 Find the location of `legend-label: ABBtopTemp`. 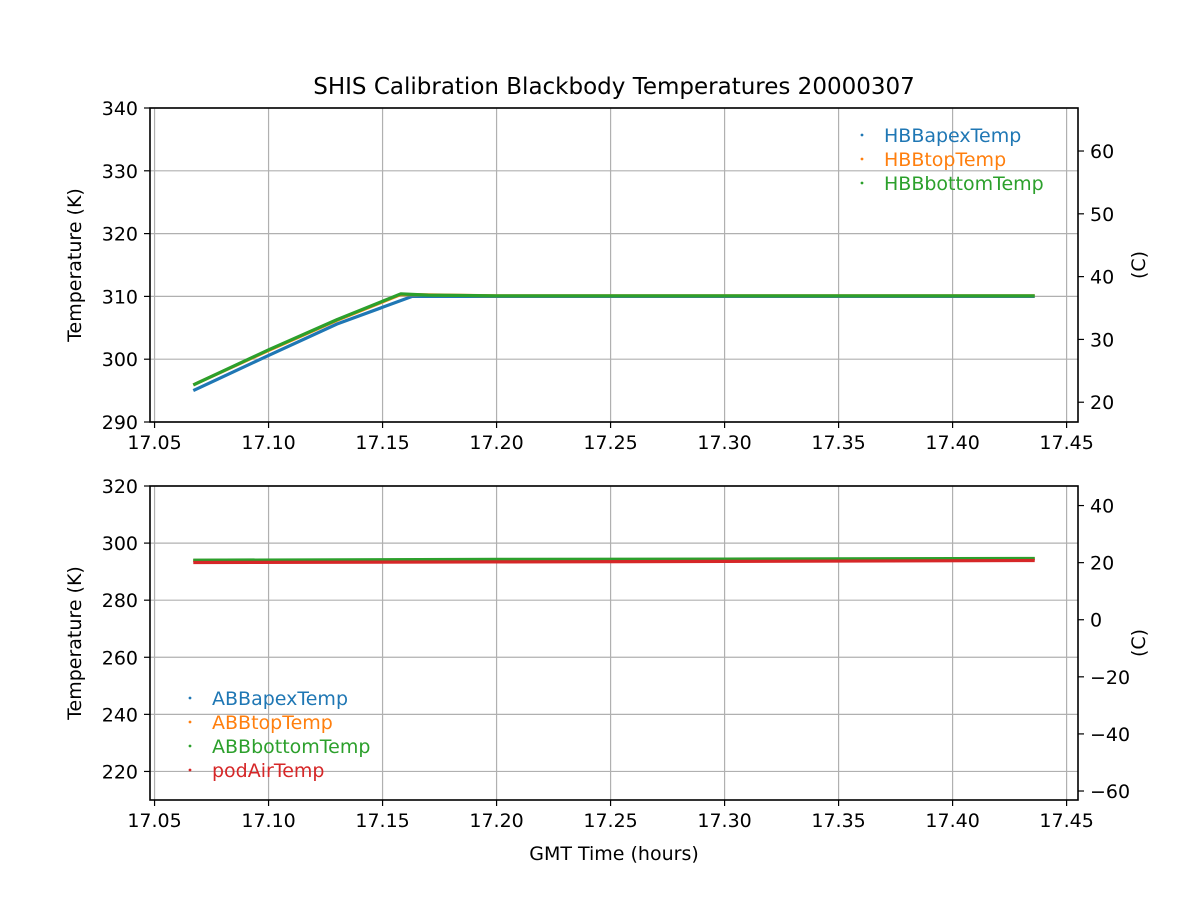

legend-label: ABBtopTemp is located at coordinates (272, 723).